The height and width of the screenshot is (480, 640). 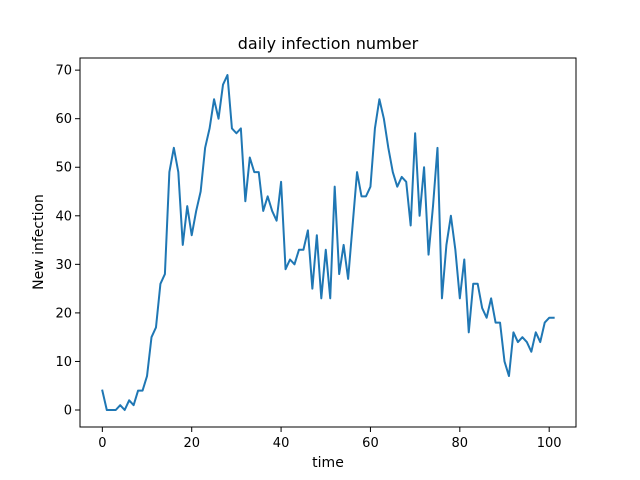 I want to click on x-tick-label: 40, so click(x=281, y=443).